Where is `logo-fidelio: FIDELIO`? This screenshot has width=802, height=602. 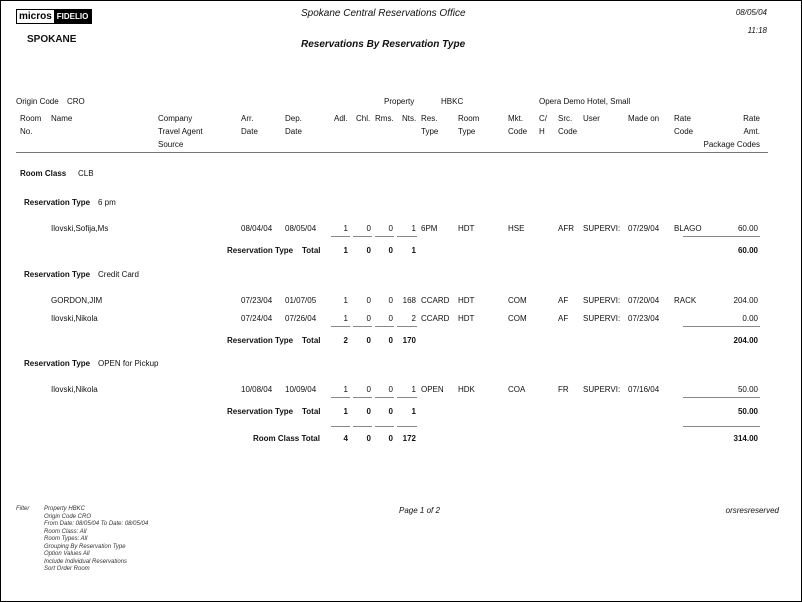
logo-fidelio: FIDELIO is located at coordinates (72, 16).